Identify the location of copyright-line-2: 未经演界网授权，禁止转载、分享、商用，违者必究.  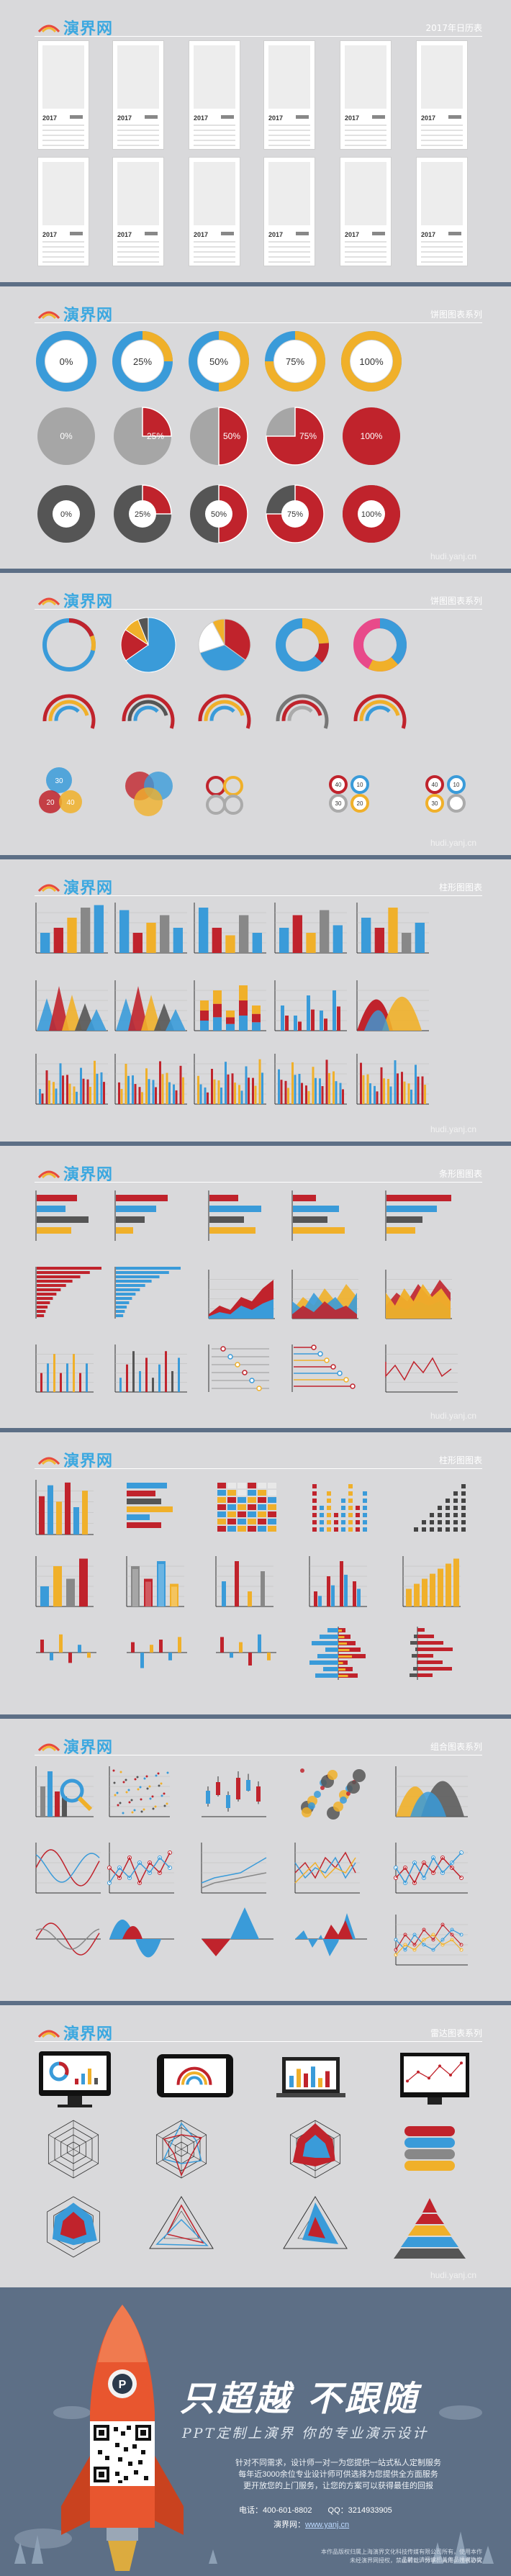
(416, 2561).